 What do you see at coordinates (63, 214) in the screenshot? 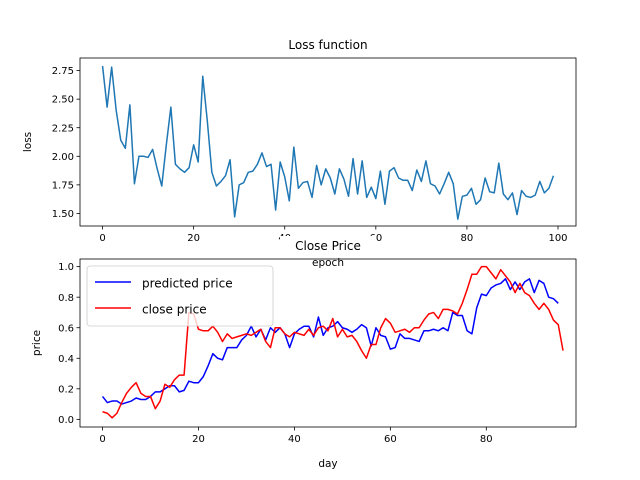
I see `y-tick-label: 1.50` at bounding box center [63, 214].